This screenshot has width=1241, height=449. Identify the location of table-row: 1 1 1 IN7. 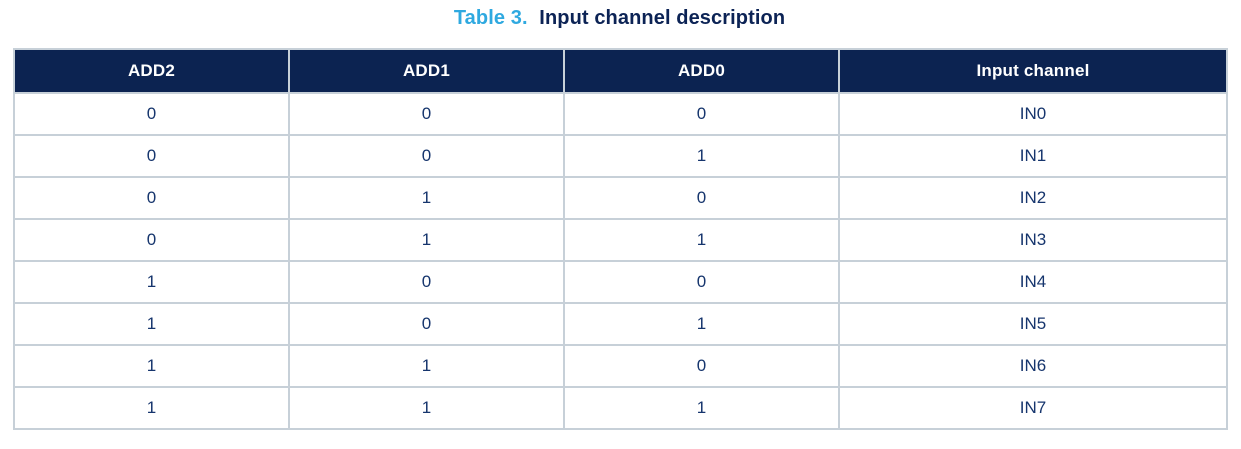
(620, 408).